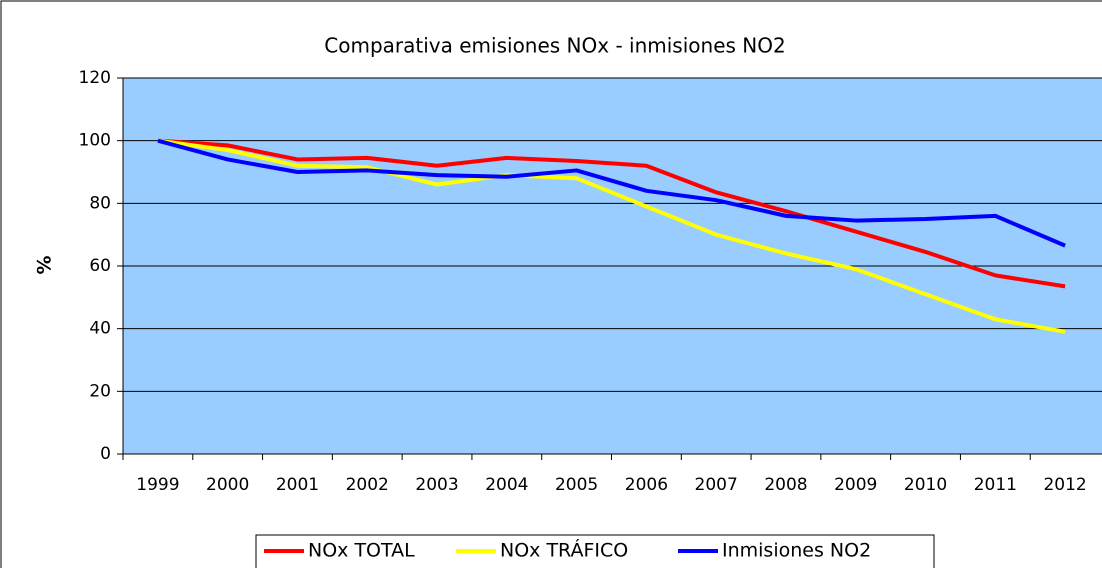  I want to click on y-tick-label: 120, so click(95, 78).